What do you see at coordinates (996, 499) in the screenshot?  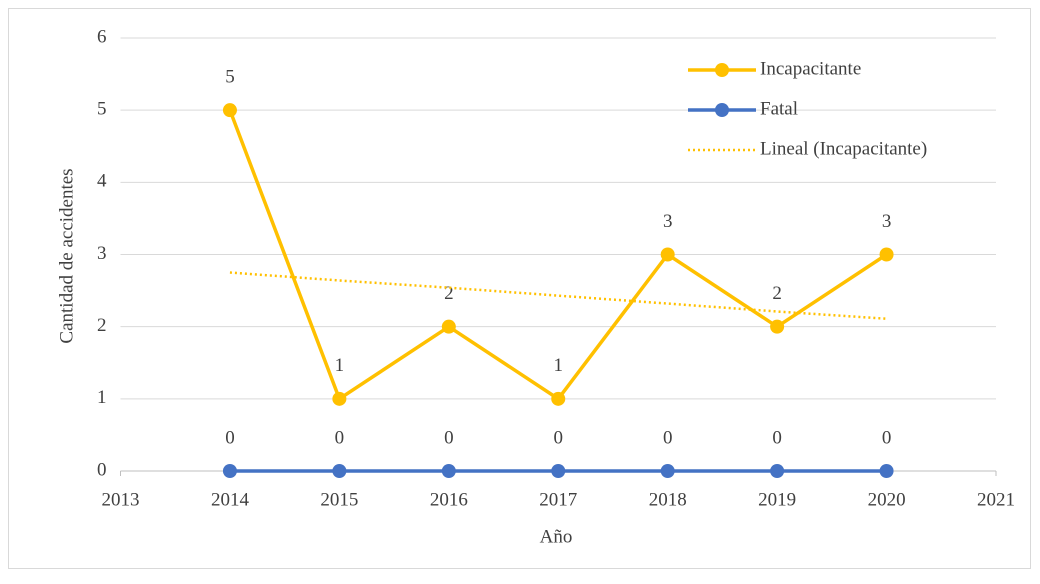 I see `x-tick-label: 2021` at bounding box center [996, 499].